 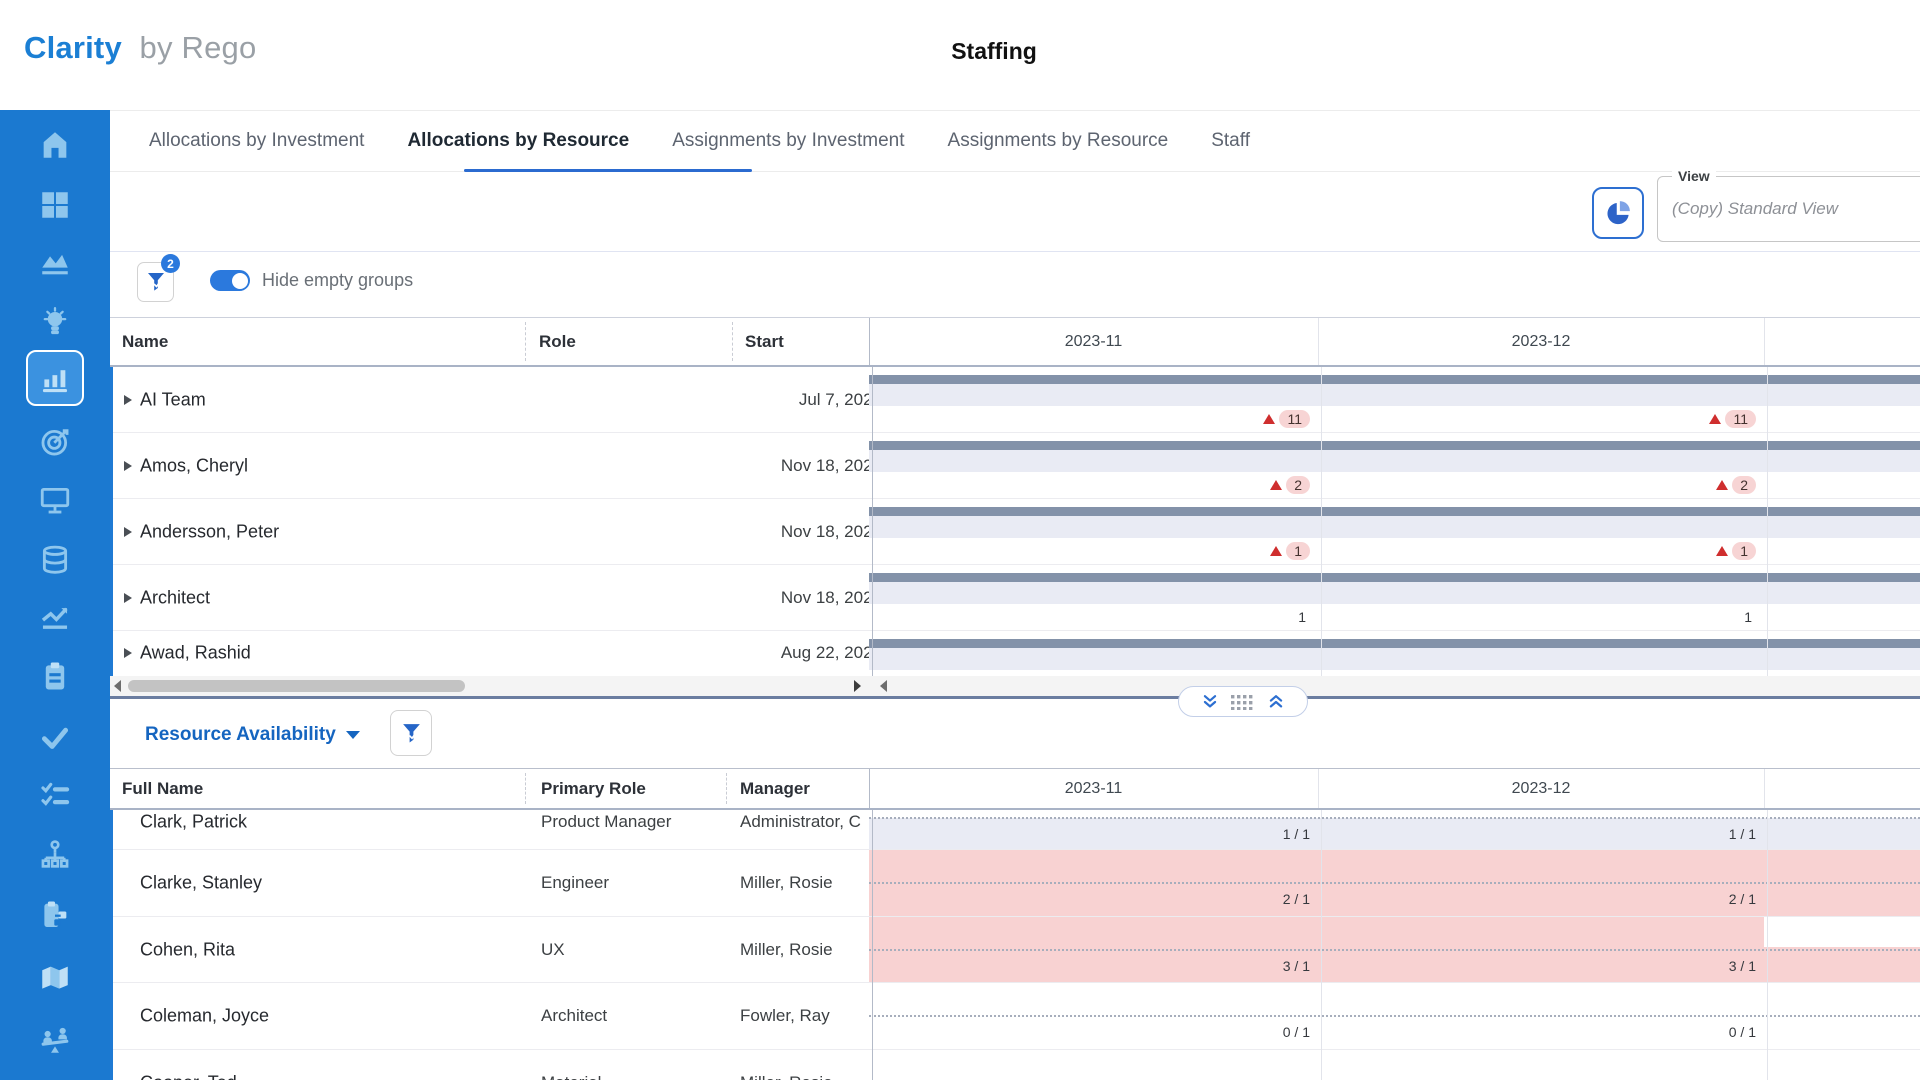 What do you see at coordinates (732, 341) in the screenshot?
I see `column-separator` at bounding box center [732, 341].